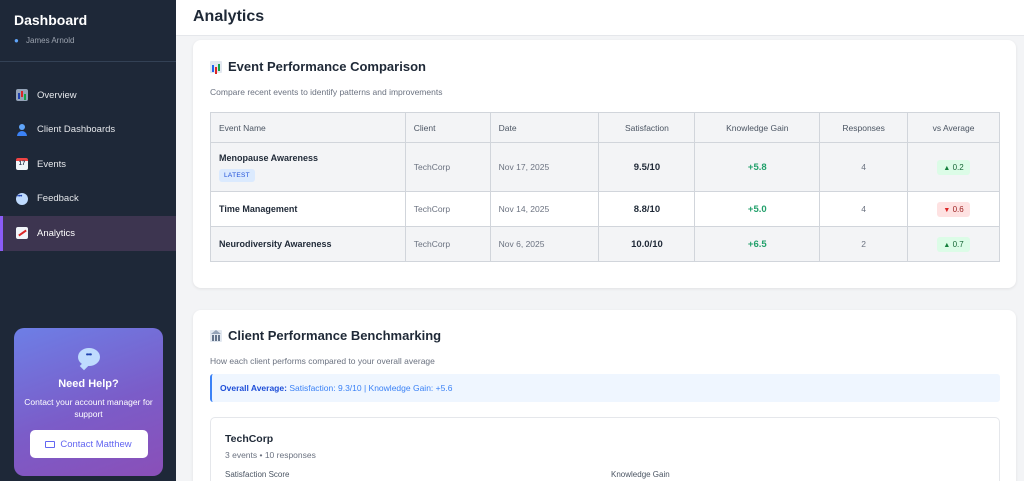 The image size is (1024, 481). Describe the element at coordinates (647, 209) in the screenshot. I see `satisfaction-cell: 8.8/10` at that location.